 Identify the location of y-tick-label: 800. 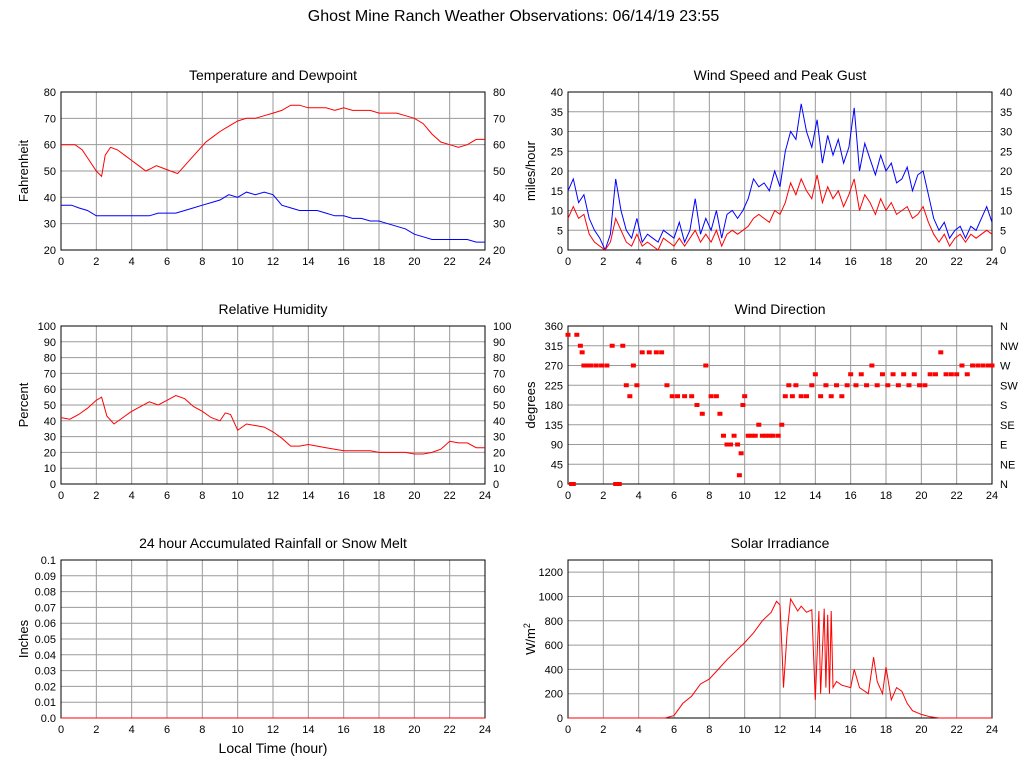
(554, 622).